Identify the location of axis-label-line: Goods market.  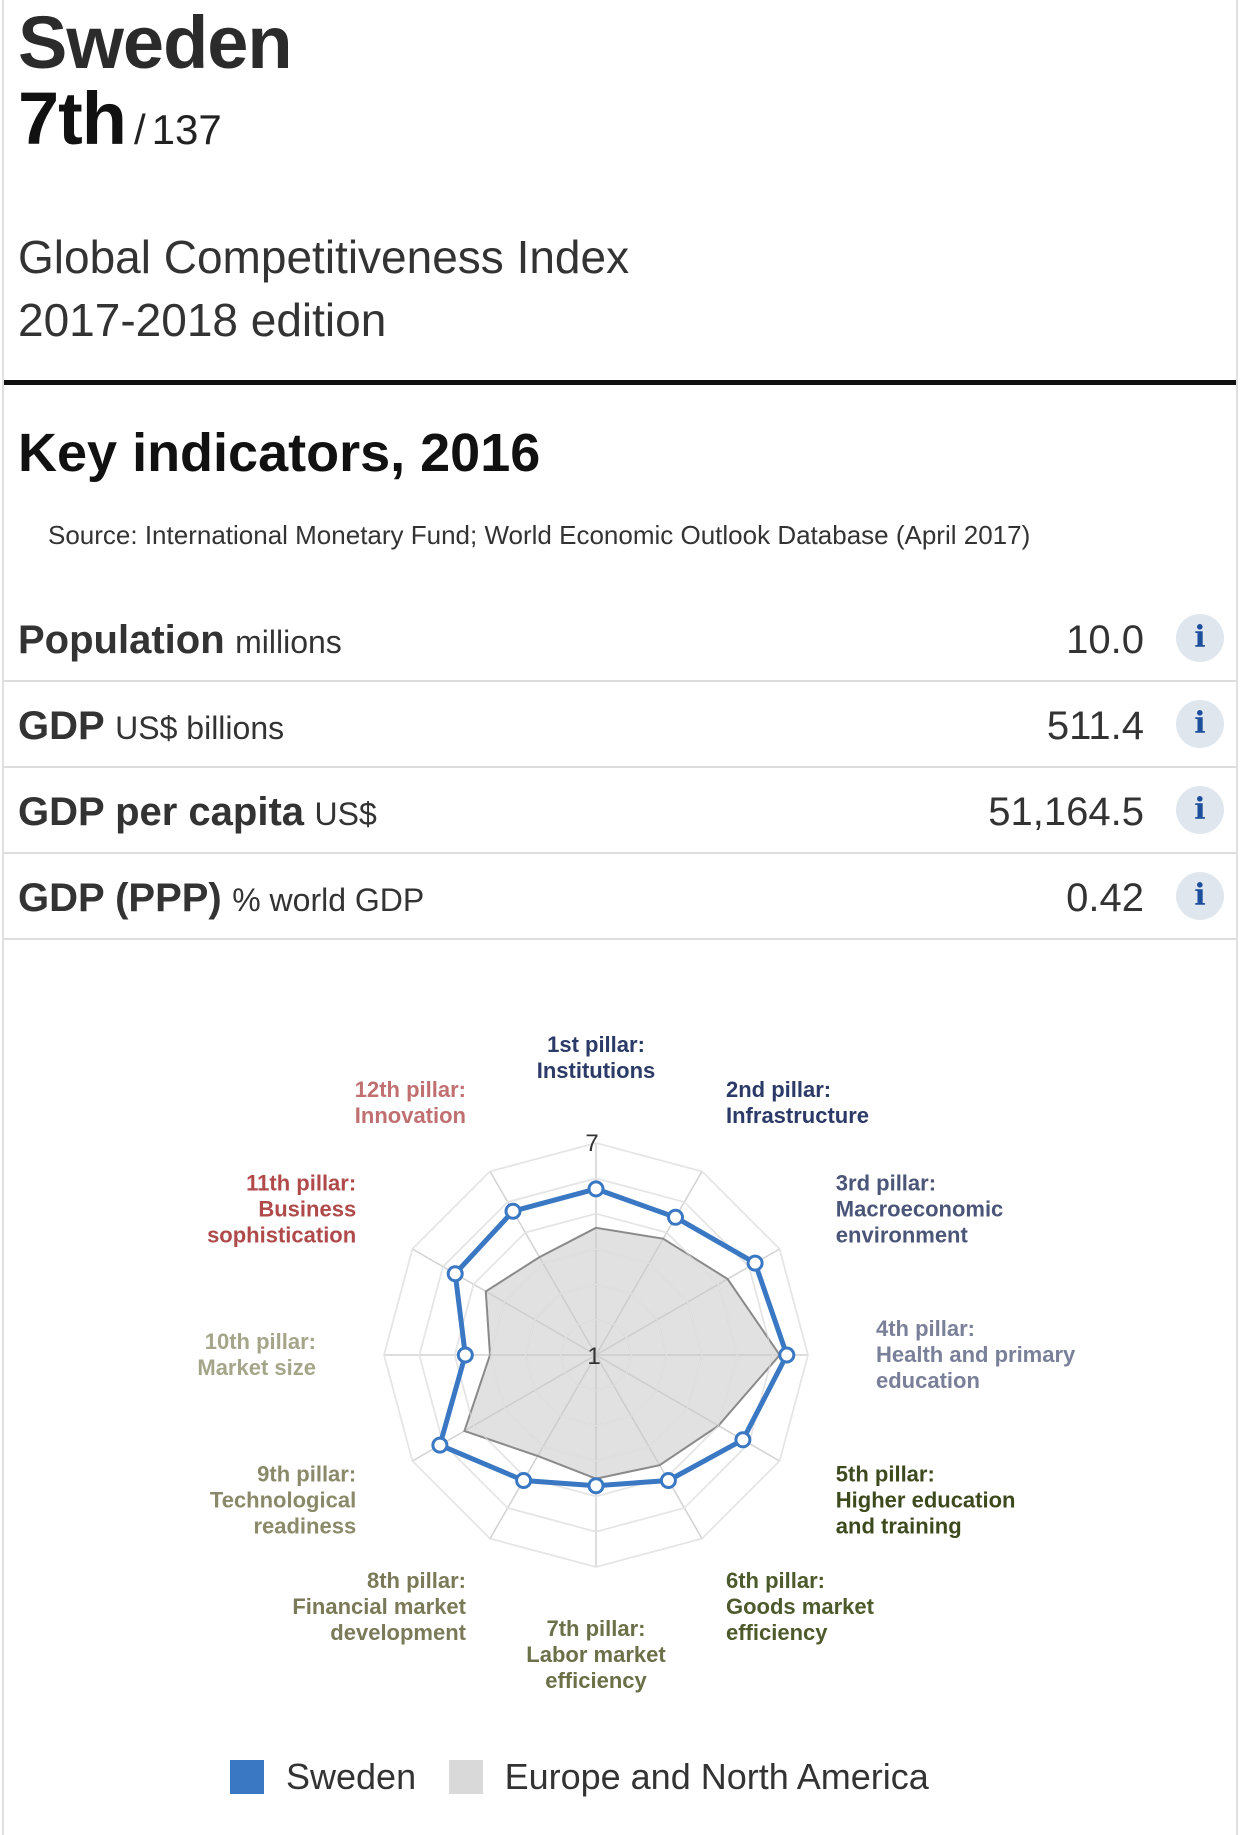
(800, 1606).